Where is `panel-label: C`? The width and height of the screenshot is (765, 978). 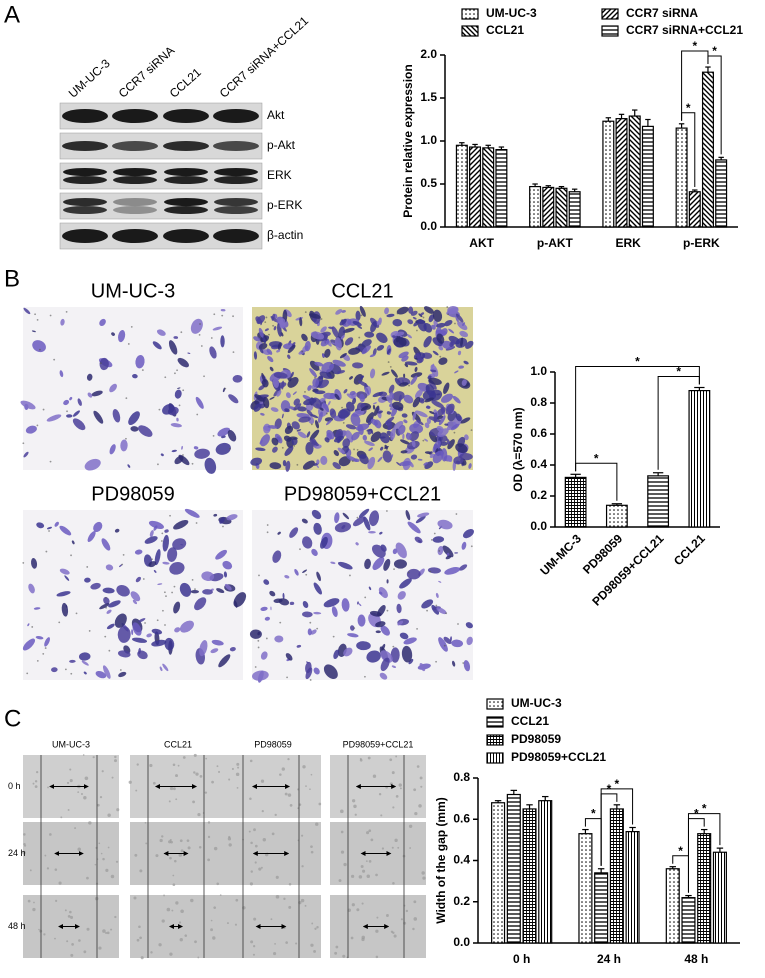
panel-label: C is located at coordinates (12, 718).